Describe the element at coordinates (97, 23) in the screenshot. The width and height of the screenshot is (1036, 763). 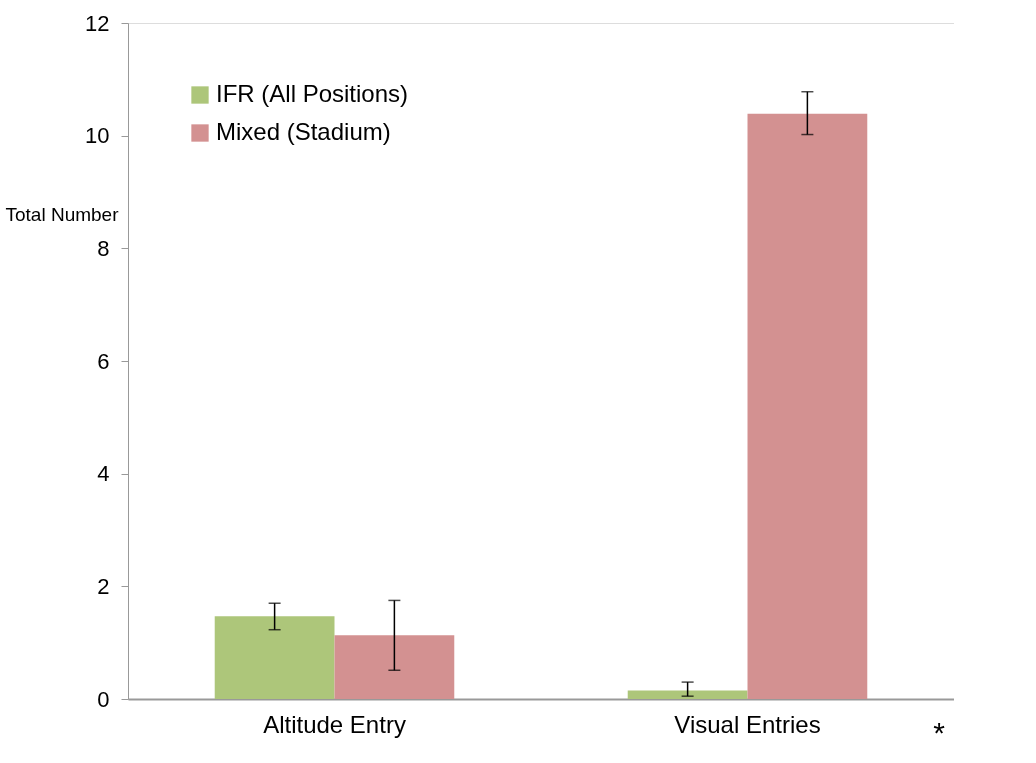
I see `y-tick-label: 12` at that location.